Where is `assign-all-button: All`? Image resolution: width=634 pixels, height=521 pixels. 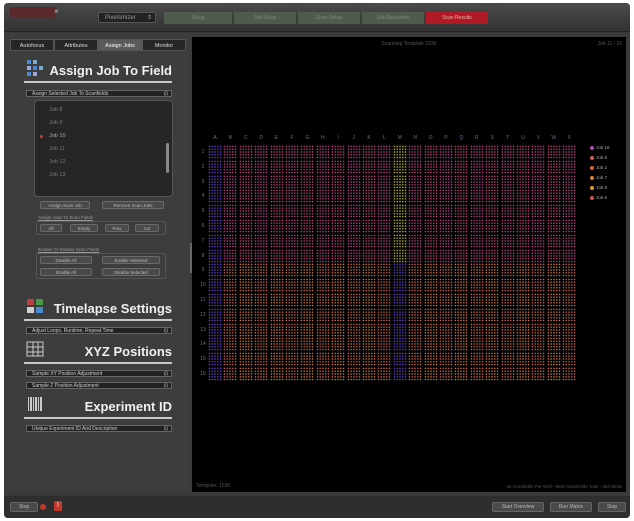 assign-all-button: All is located at coordinates (51, 228).